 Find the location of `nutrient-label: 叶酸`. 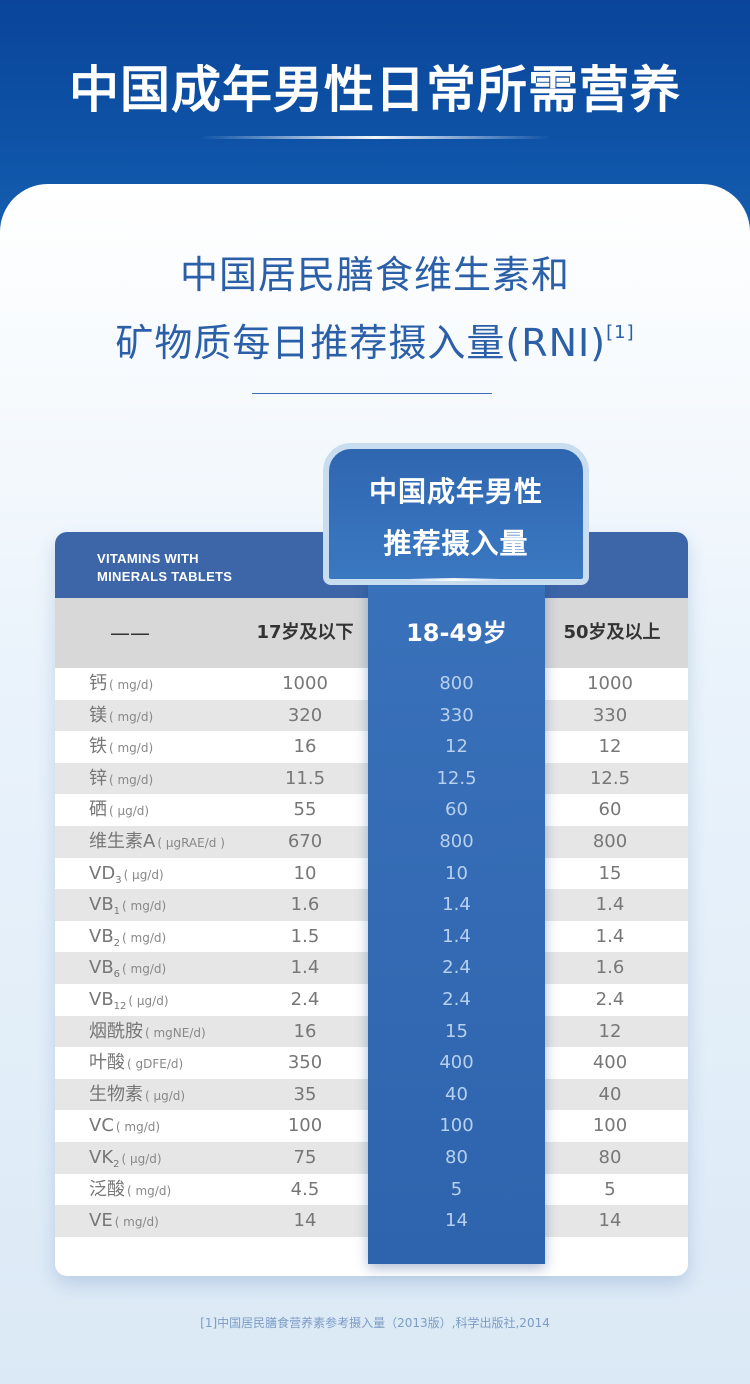

nutrient-label: 叶酸 is located at coordinates (107, 1063).